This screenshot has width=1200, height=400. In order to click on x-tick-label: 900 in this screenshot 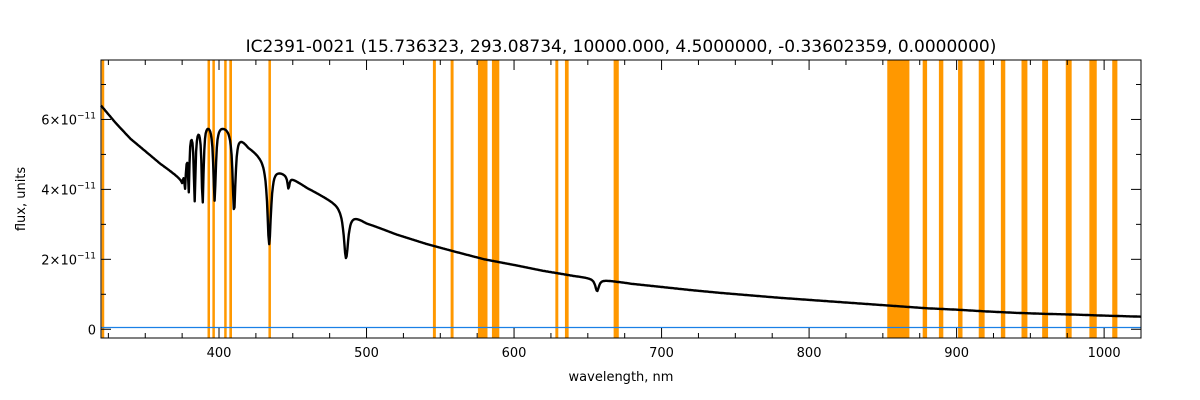, I will do `click(956, 353)`.